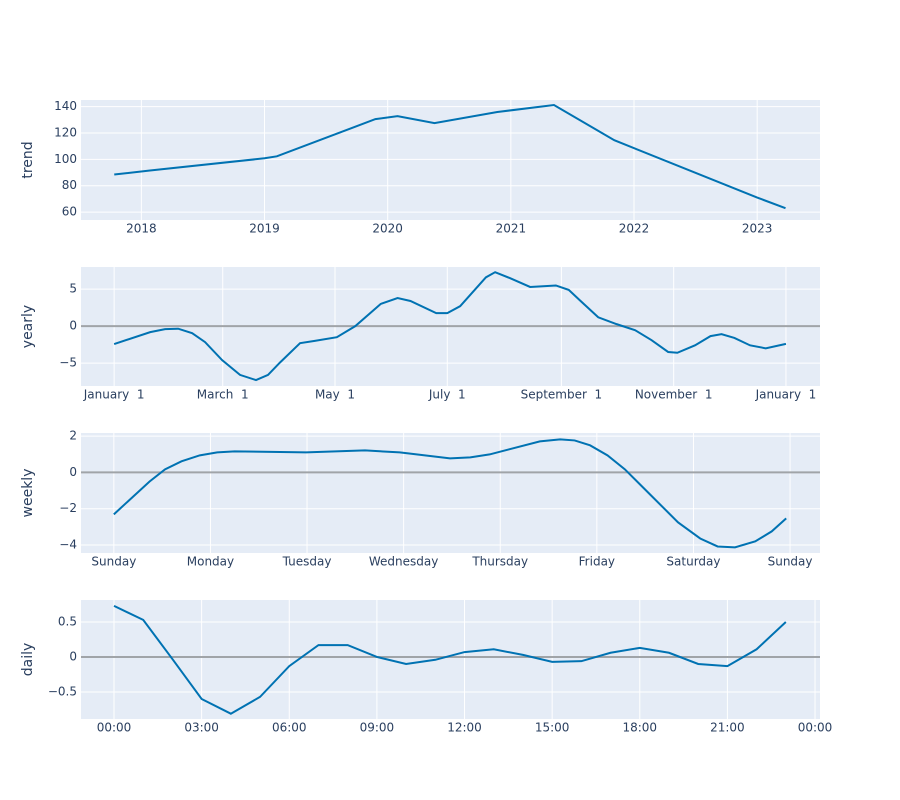  Describe the element at coordinates (62, 691) in the screenshot. I see `y-tick-label: −0.5` at that location.